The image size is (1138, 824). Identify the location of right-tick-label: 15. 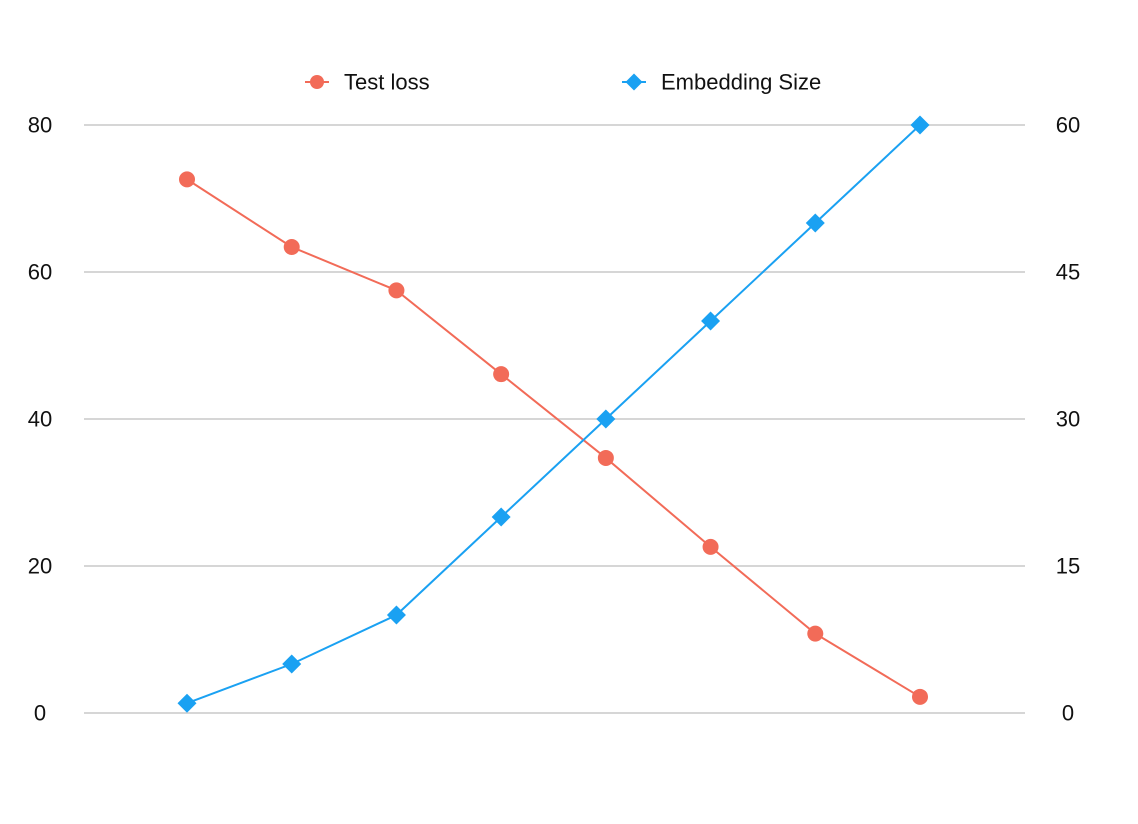
(1068, 566).